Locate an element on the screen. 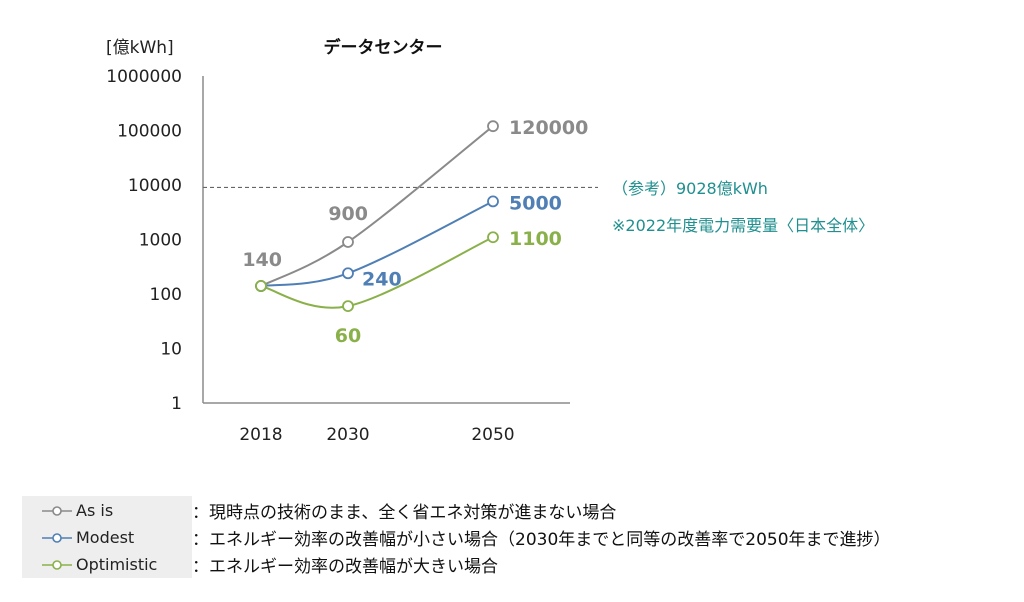  series-line-as-is is located at coordinates (377, 206).